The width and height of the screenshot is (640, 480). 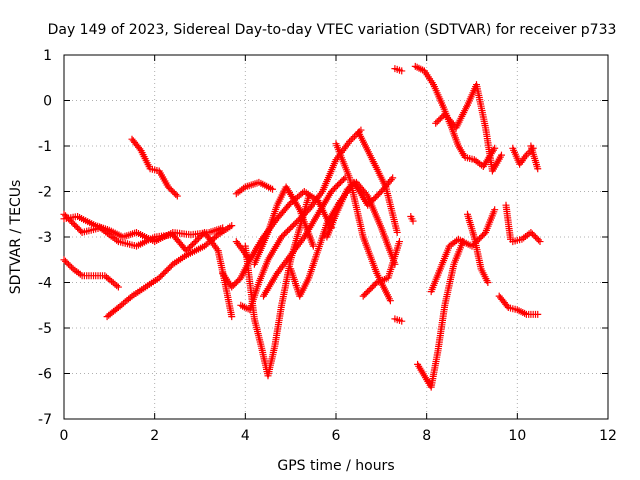 I want to click on data-markers-t19, so click(x=398, y=320).